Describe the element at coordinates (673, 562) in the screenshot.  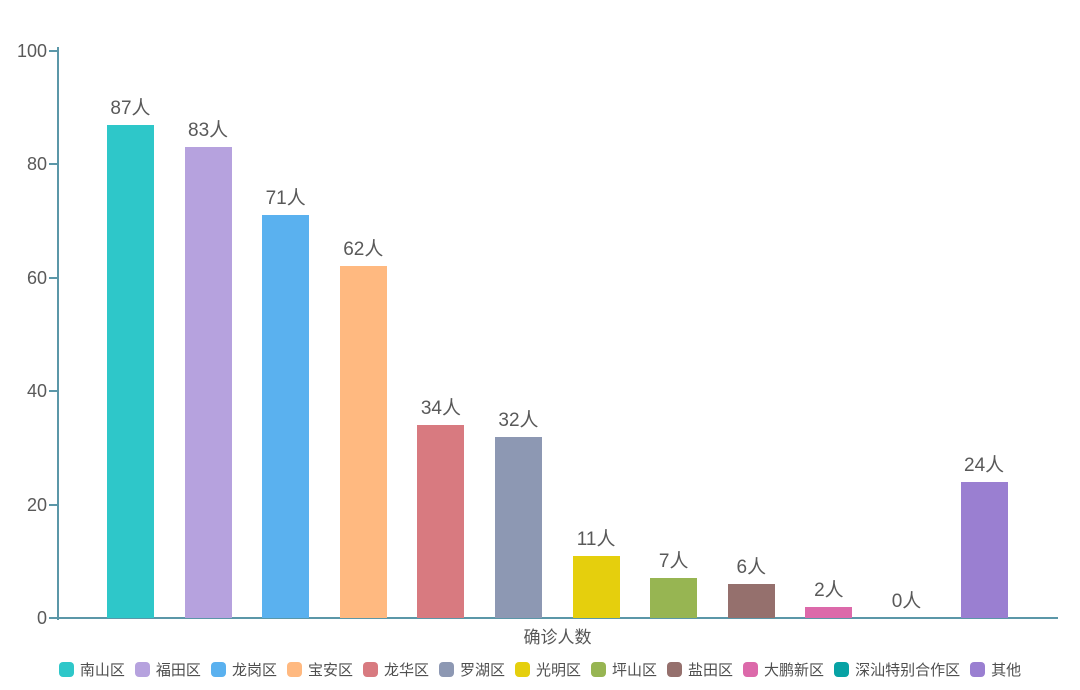
I see `bar-value-label: 7人` at that location.